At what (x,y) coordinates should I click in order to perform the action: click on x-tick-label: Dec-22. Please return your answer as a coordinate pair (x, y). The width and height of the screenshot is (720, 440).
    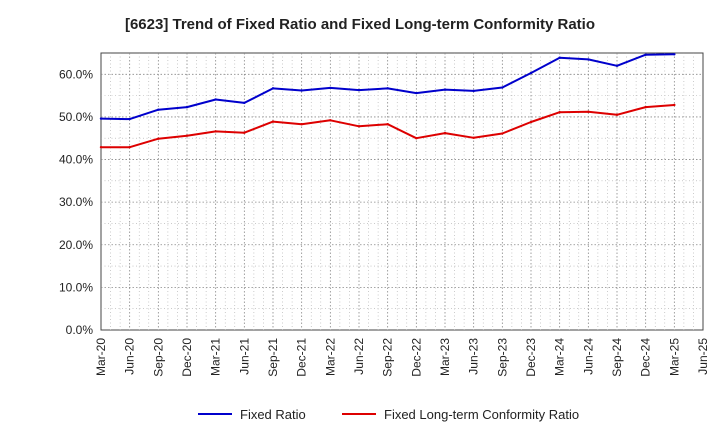
    Looking at the image, I should click on (416, 357).